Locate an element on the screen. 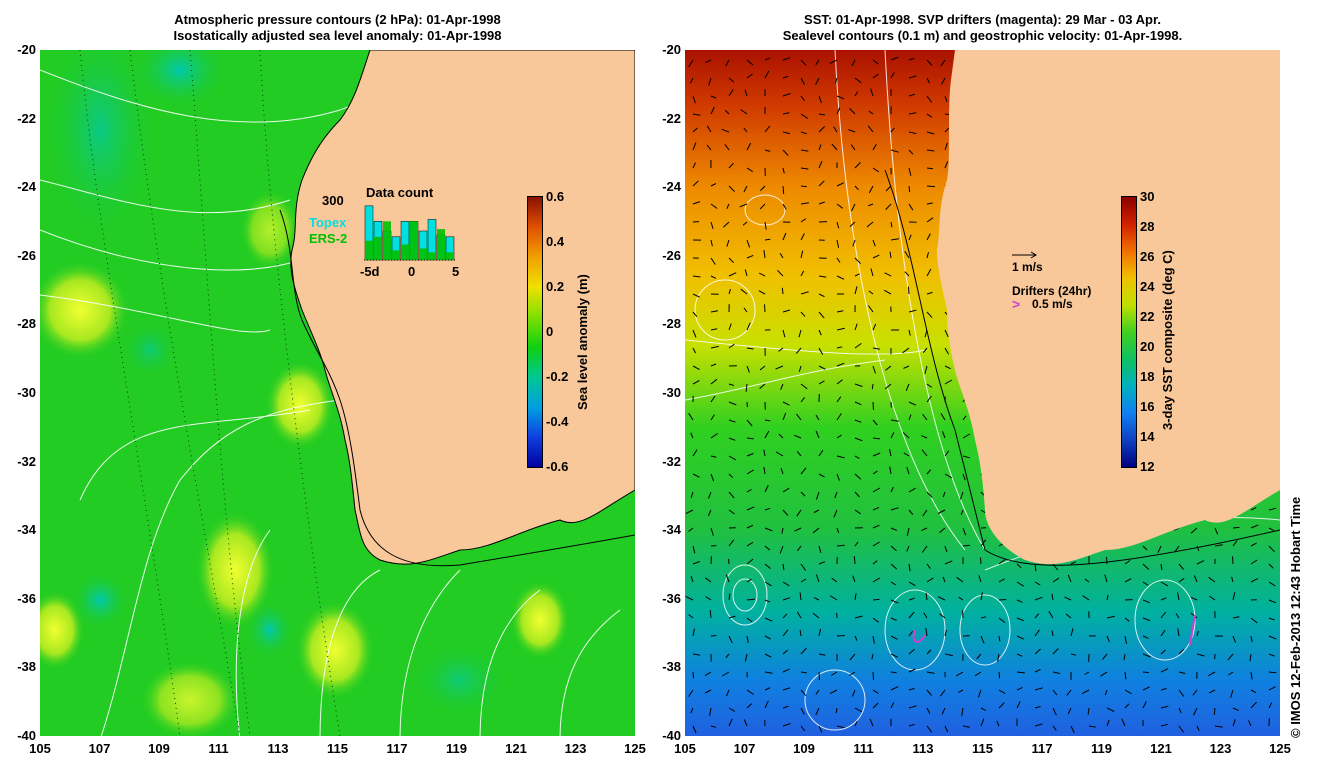  velocity-scale-arrow is located at coordinates (1024, 255).